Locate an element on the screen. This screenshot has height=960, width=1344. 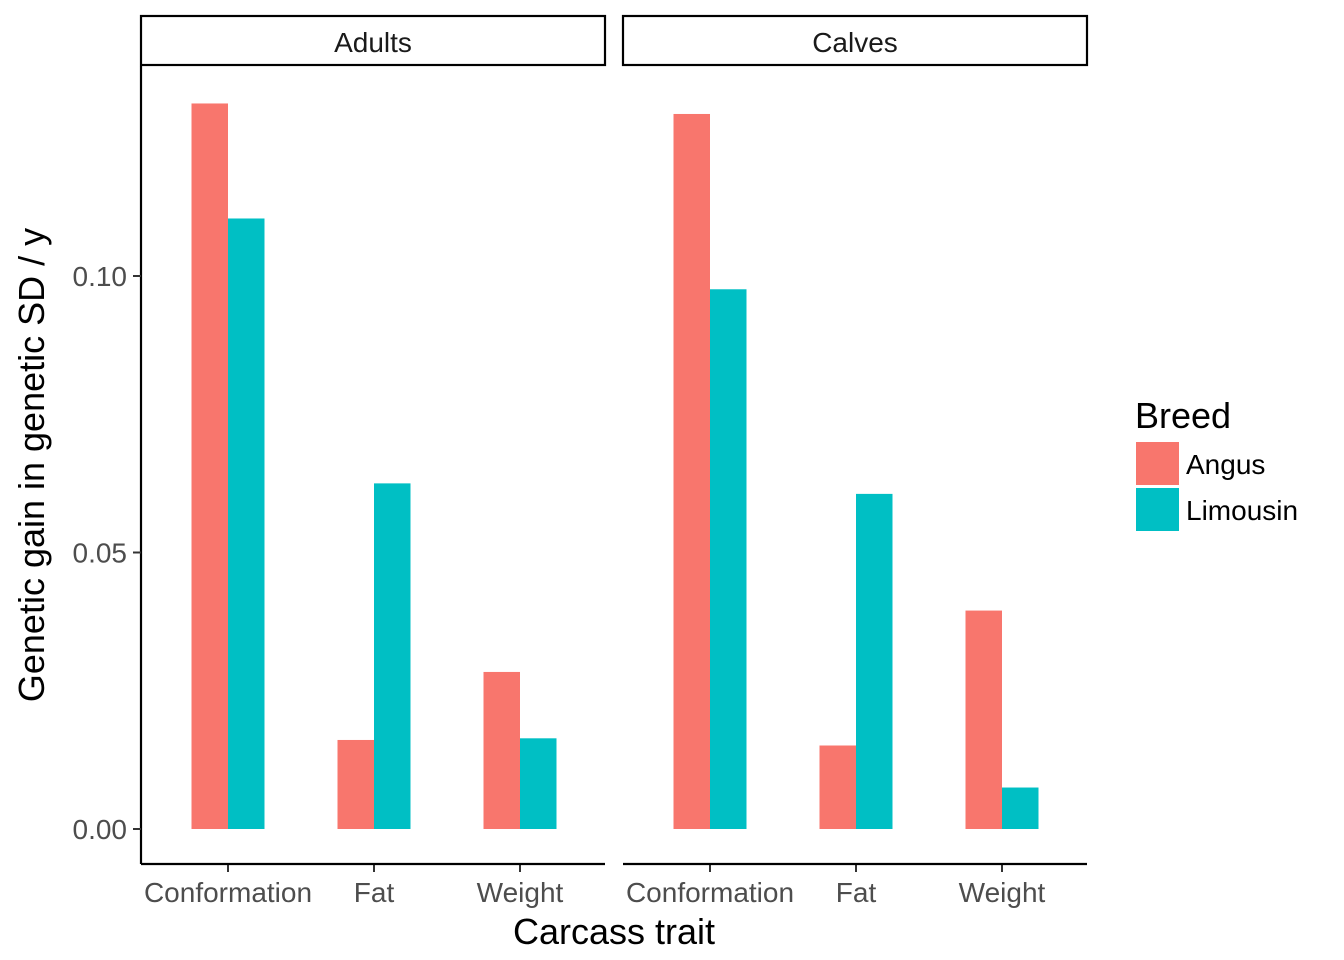
y-tick-label: 0.05 is located at coordinates (100, 553).